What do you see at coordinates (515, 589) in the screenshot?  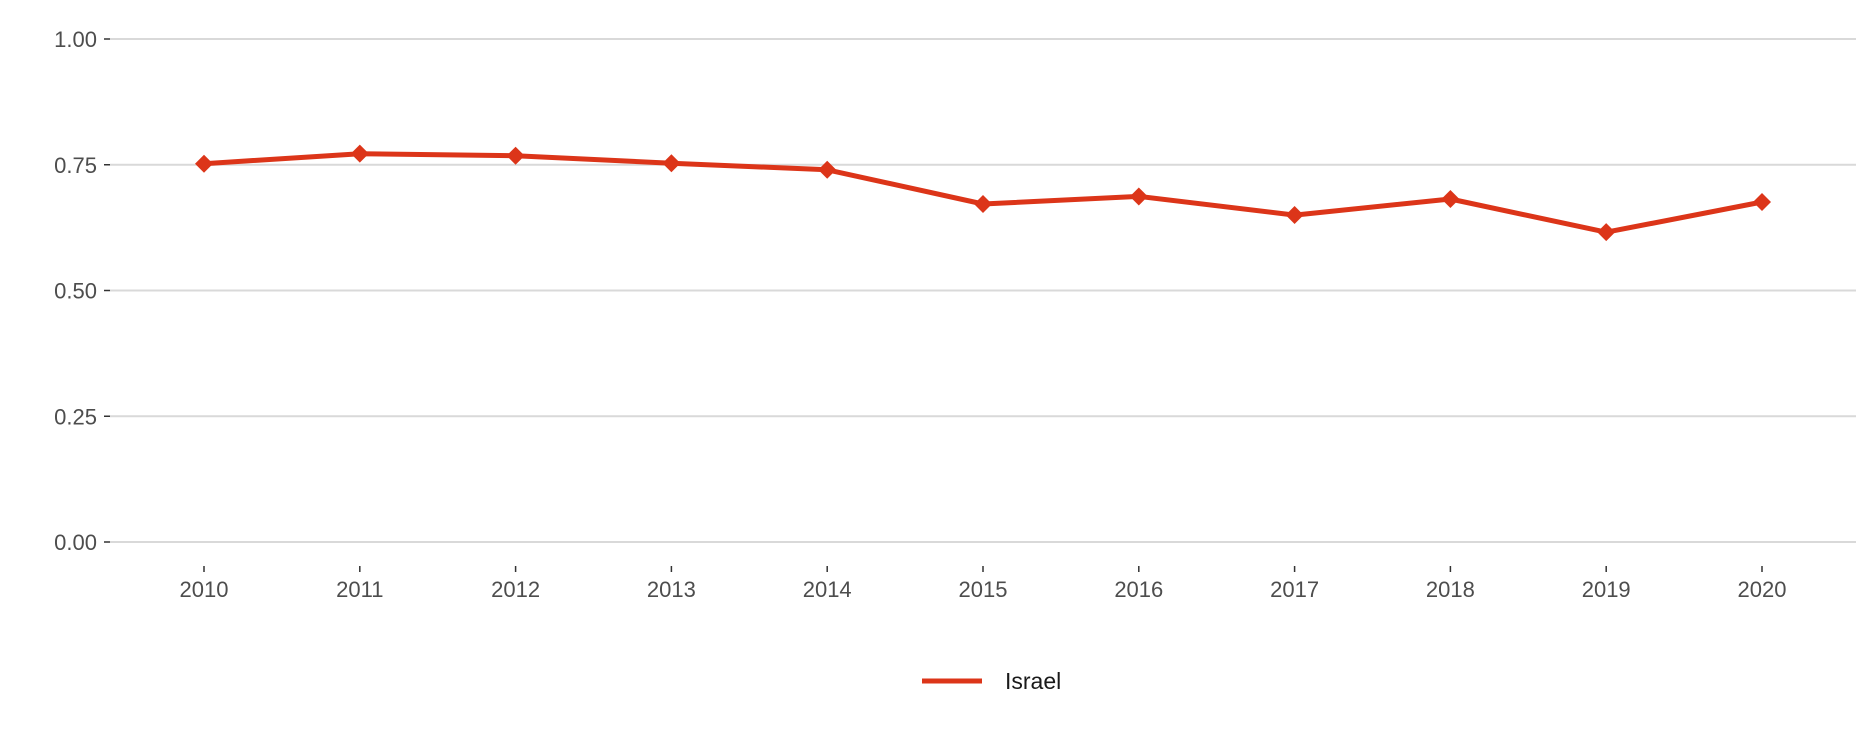 I see `x-tick-label: 2012` at bounding box center [515, 589].